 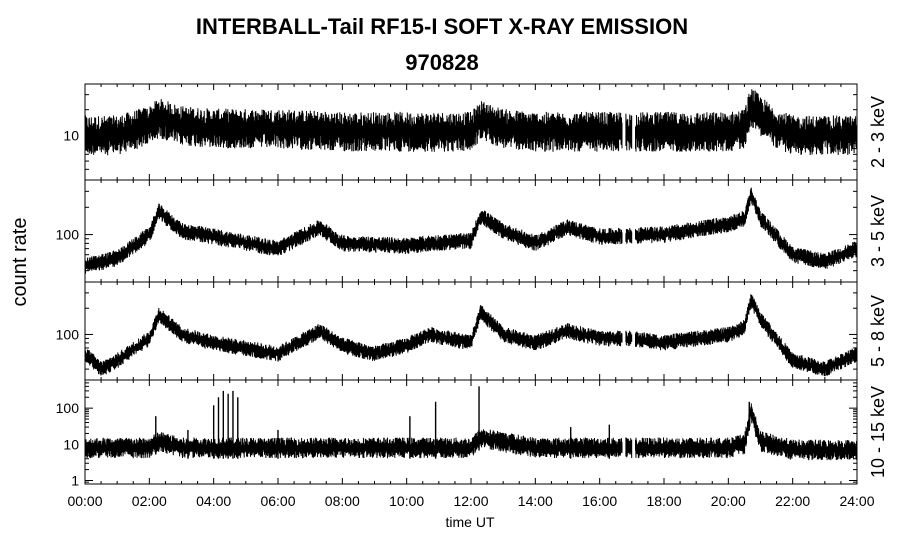 What do you see at coordinates (878, 432) in the screenshot?
I see `band-label-4: 10 - 15 keV` at bounding box center [878, 432].